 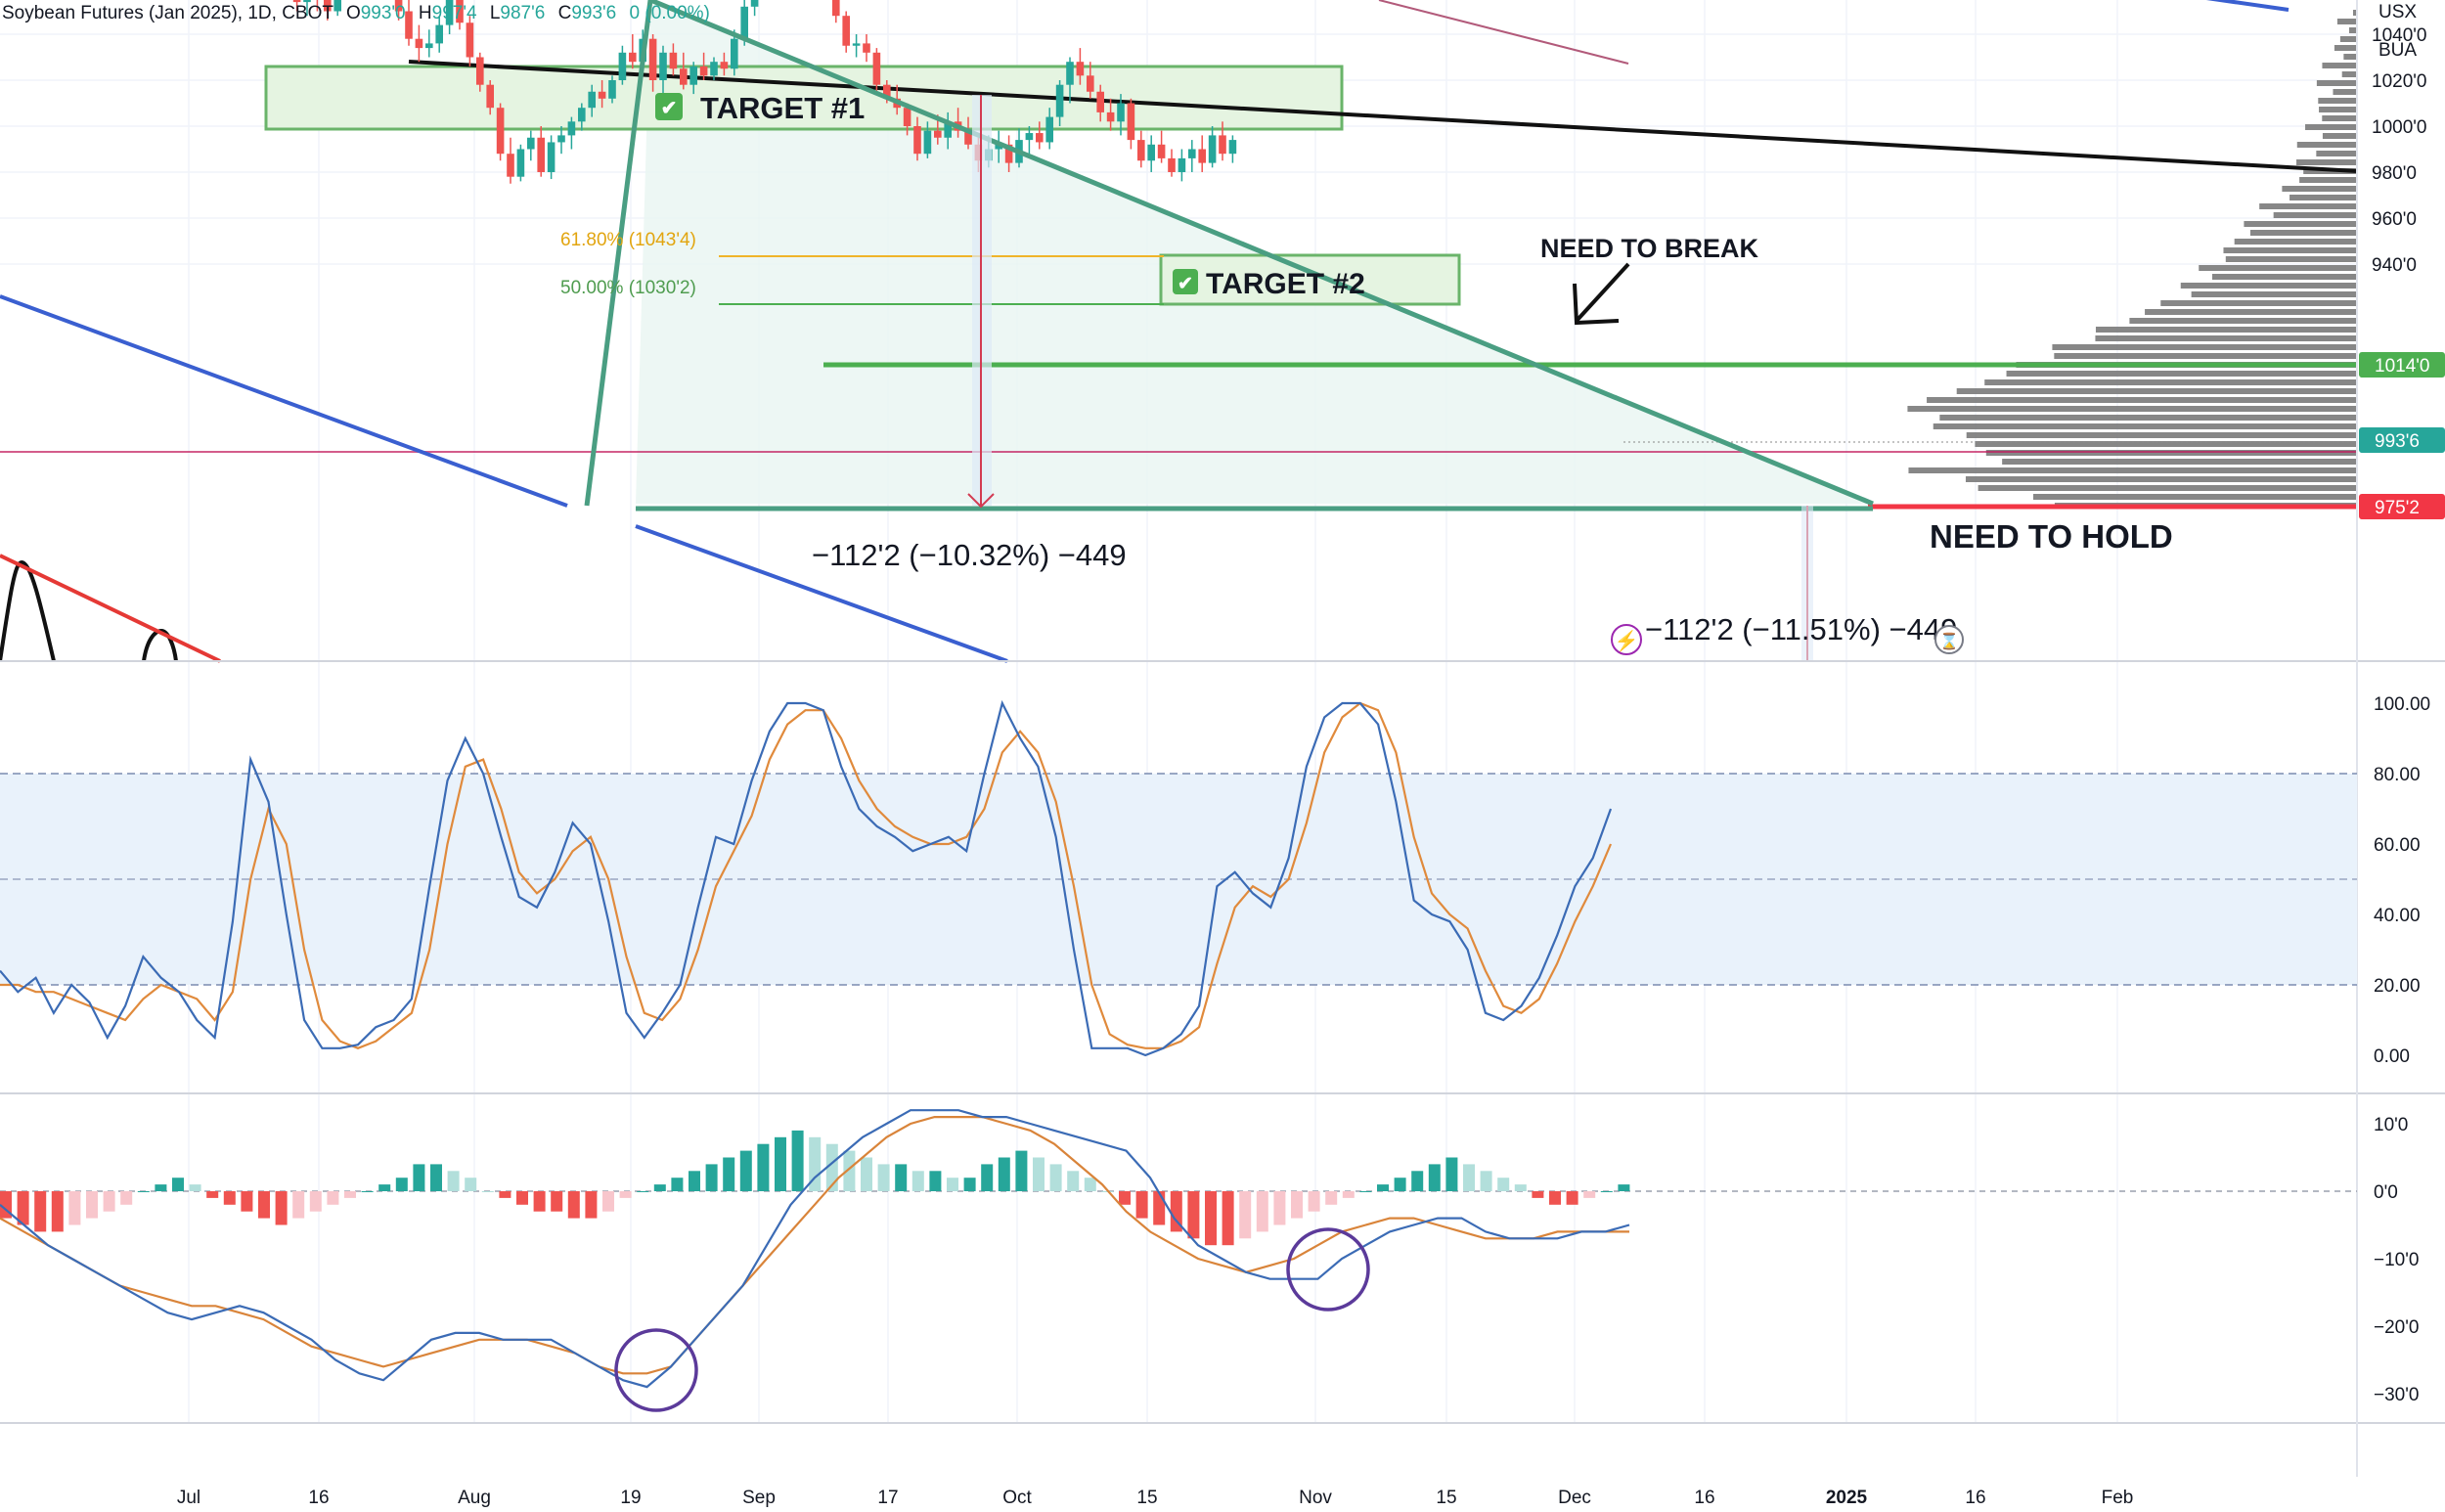 What do you see at coordinates (2402, 704) in the screenshot?
I see `stoch-tick: 100.00` at bounding box center [2402, 704].